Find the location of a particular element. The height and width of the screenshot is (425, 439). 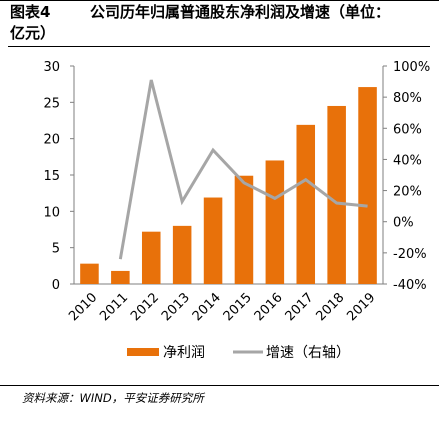

x-tick-label: 2016 is located at coordinates (269, 307).